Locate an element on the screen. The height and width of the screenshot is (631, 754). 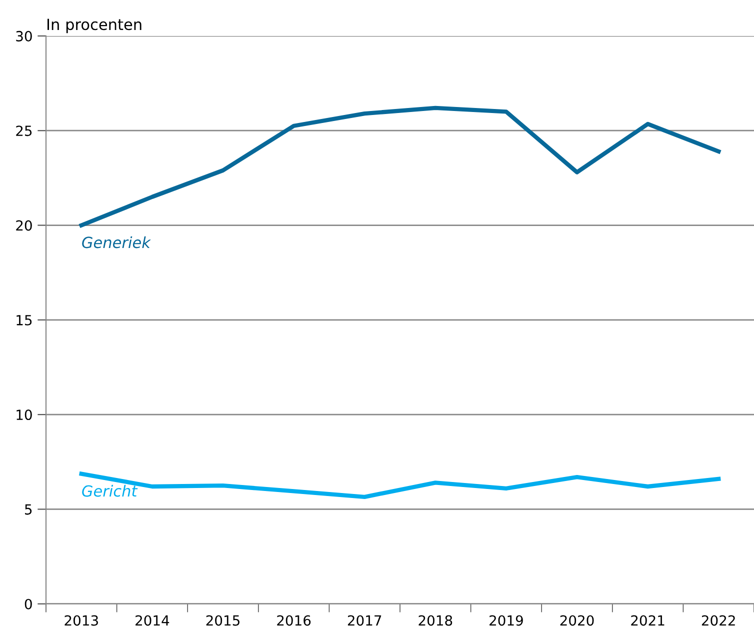
x-tick-label: 2022 is located at coordinates (718, 620).